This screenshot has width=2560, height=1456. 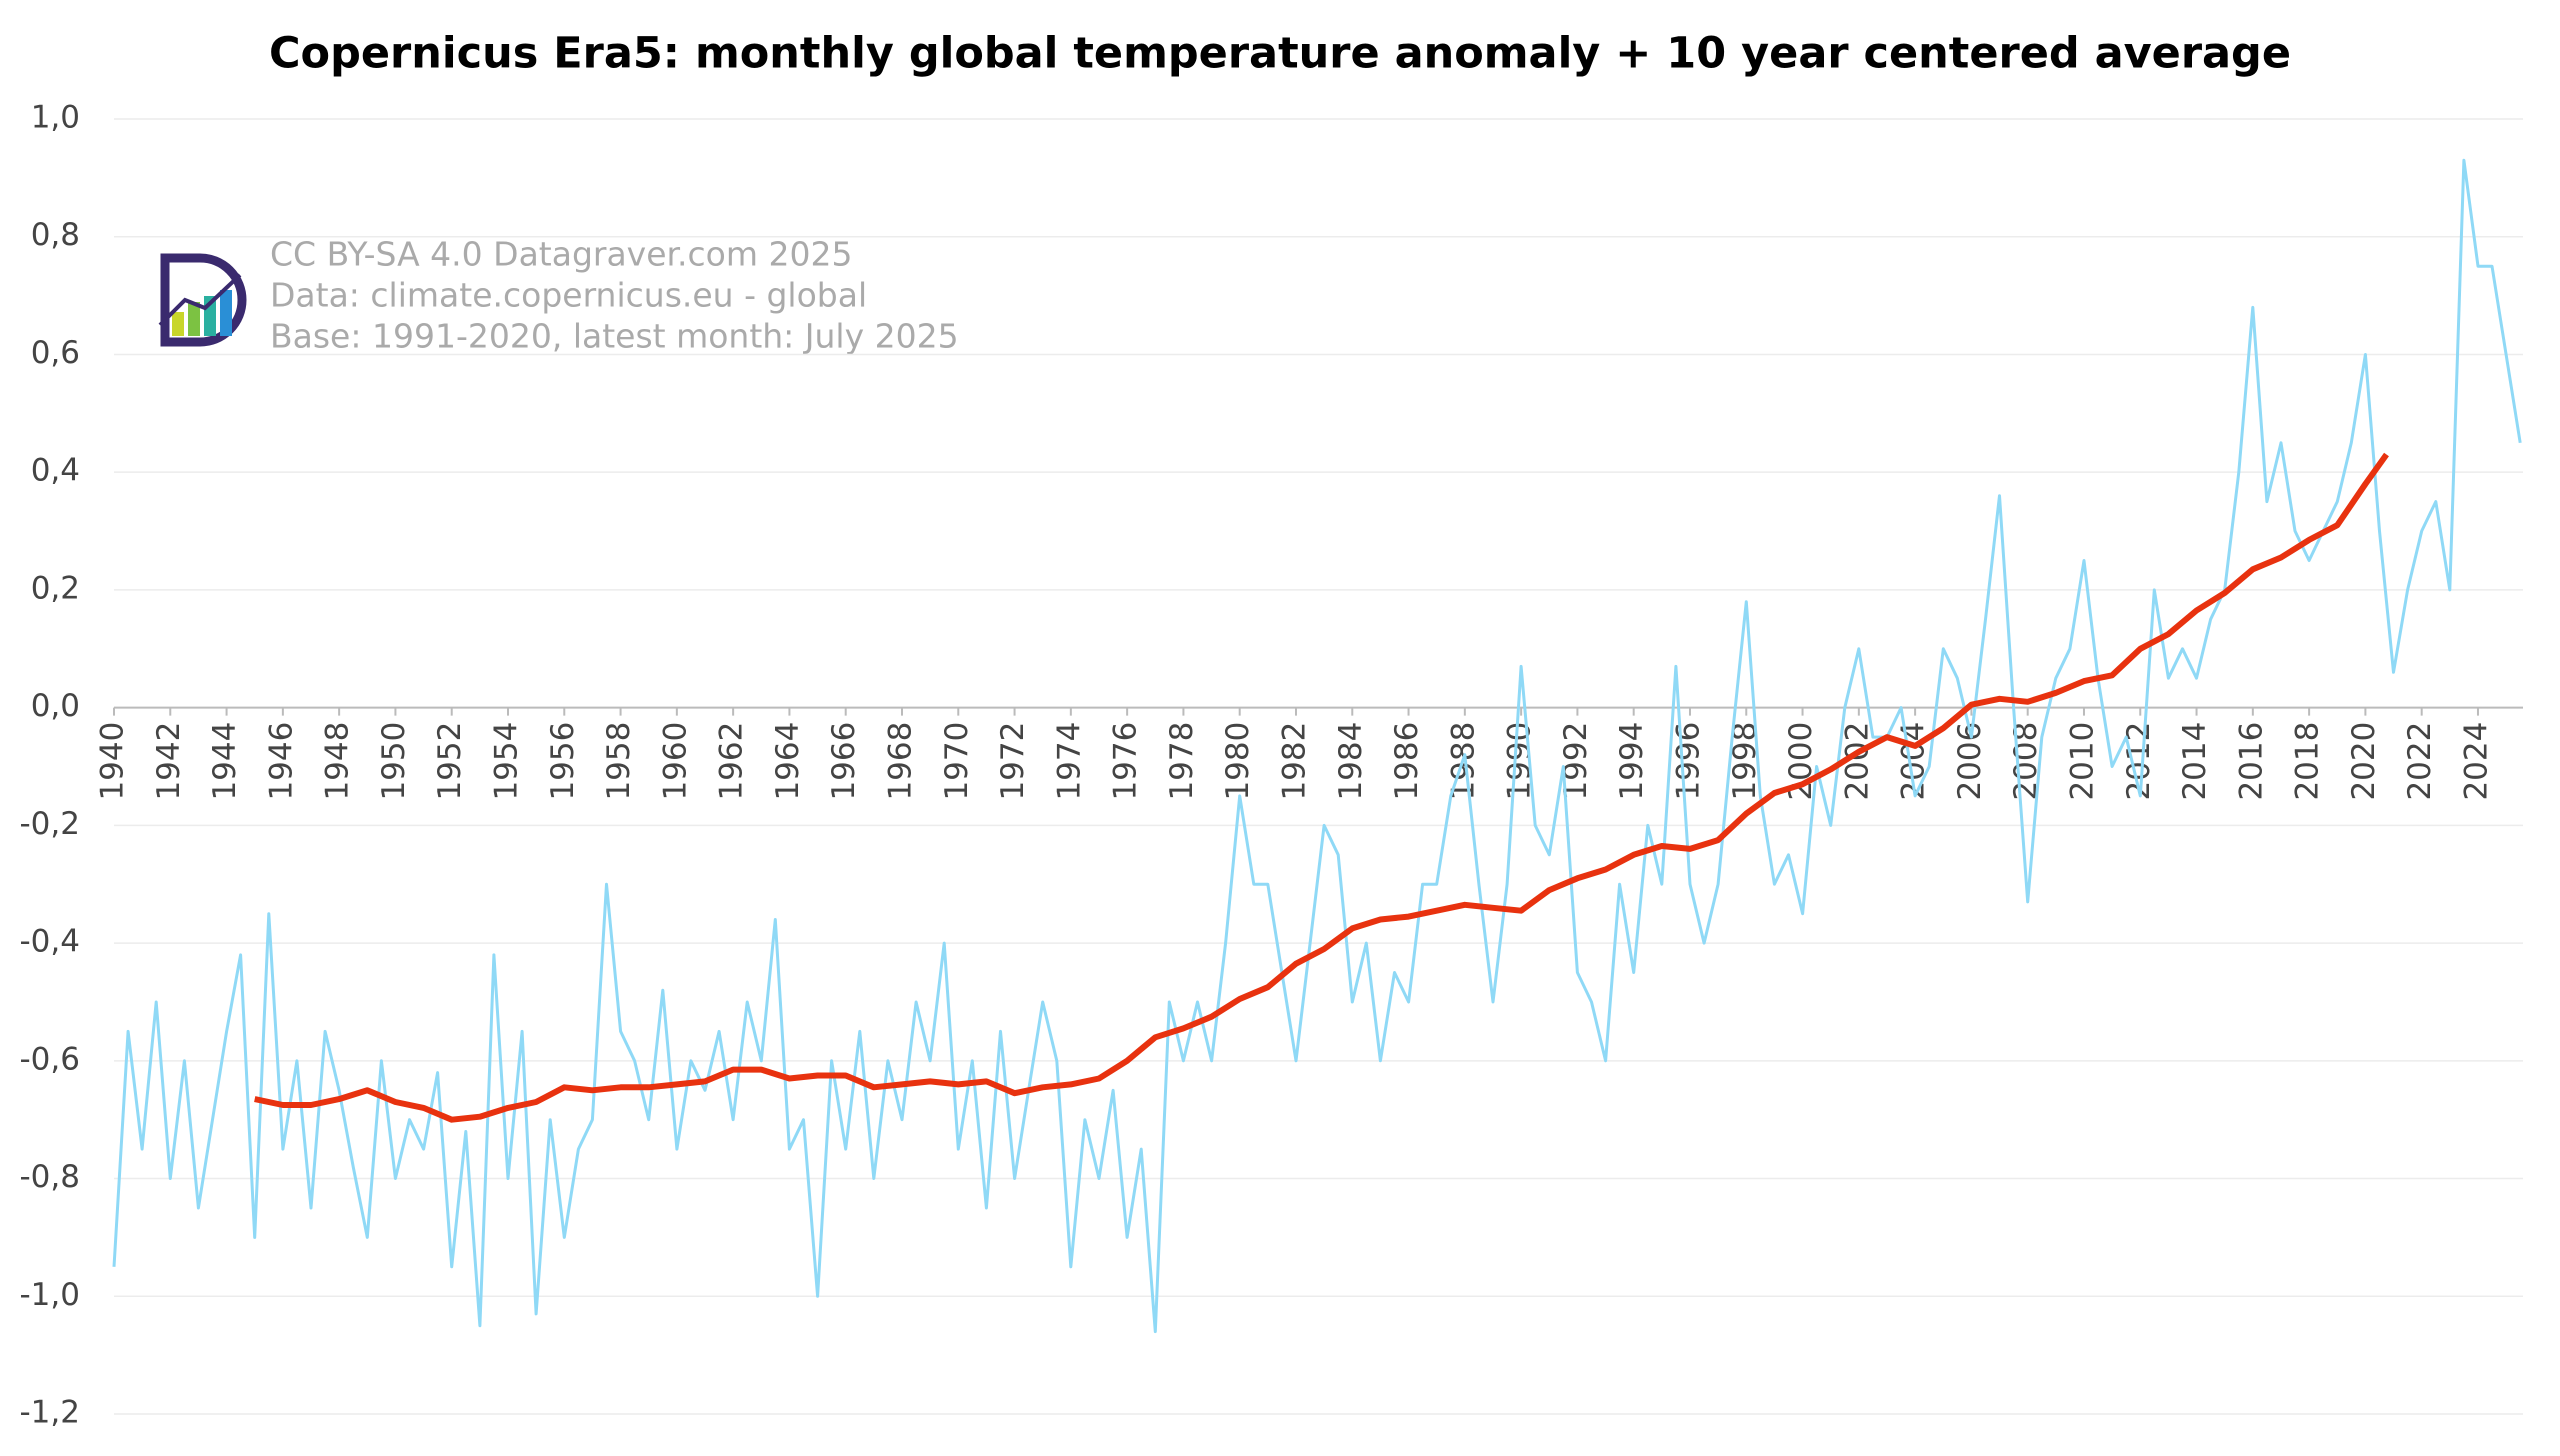 What do you see at coordinates (55, 235) in the screenshot?
I see `y-tick-label: 0,8` at bounding box center [55, 235].